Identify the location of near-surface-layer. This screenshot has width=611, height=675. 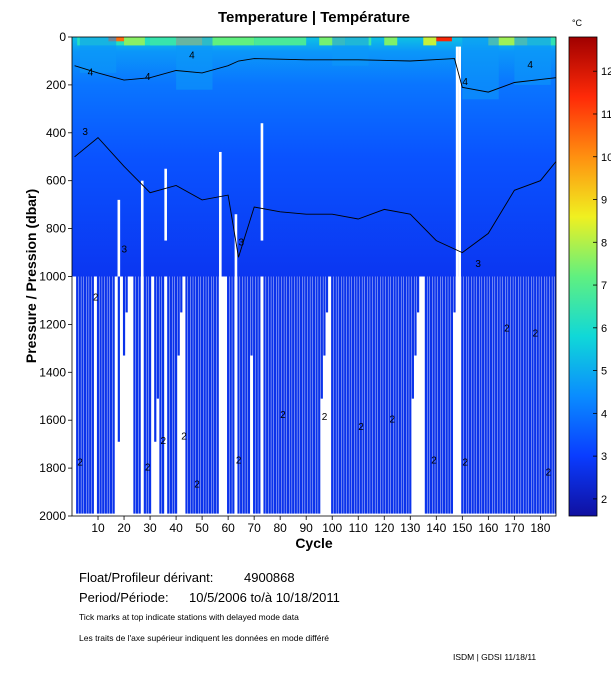
(480, 68).